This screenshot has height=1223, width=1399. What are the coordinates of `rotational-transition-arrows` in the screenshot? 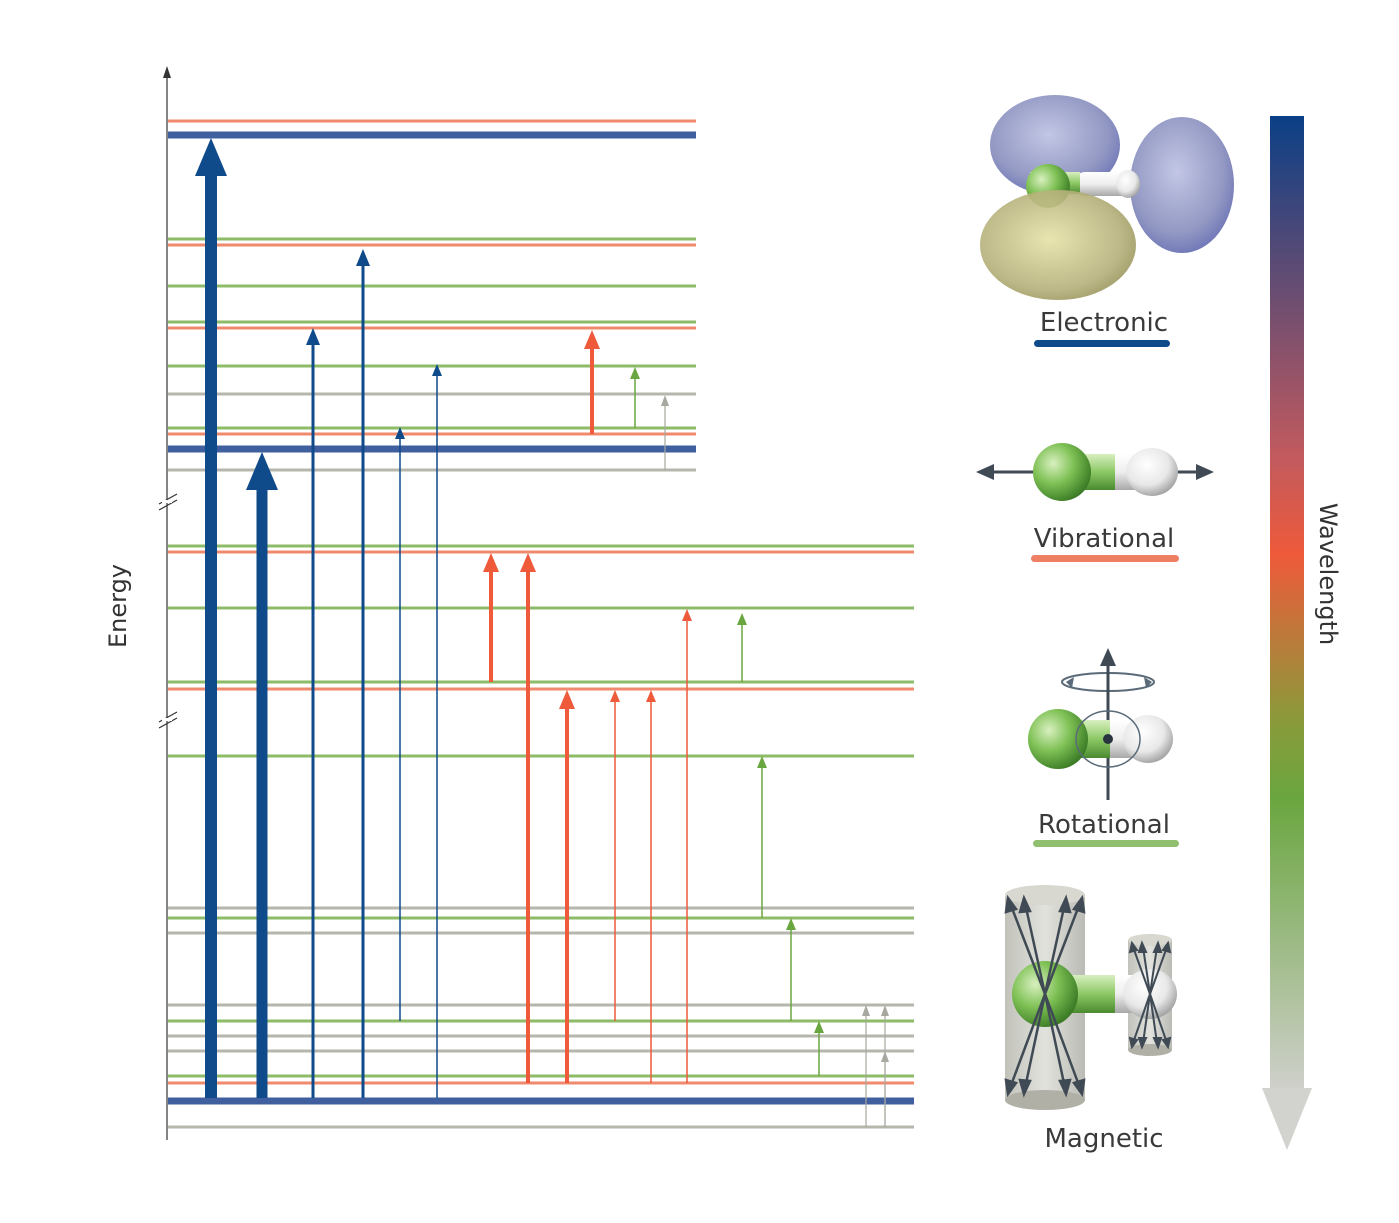 It's located at (727, 721).